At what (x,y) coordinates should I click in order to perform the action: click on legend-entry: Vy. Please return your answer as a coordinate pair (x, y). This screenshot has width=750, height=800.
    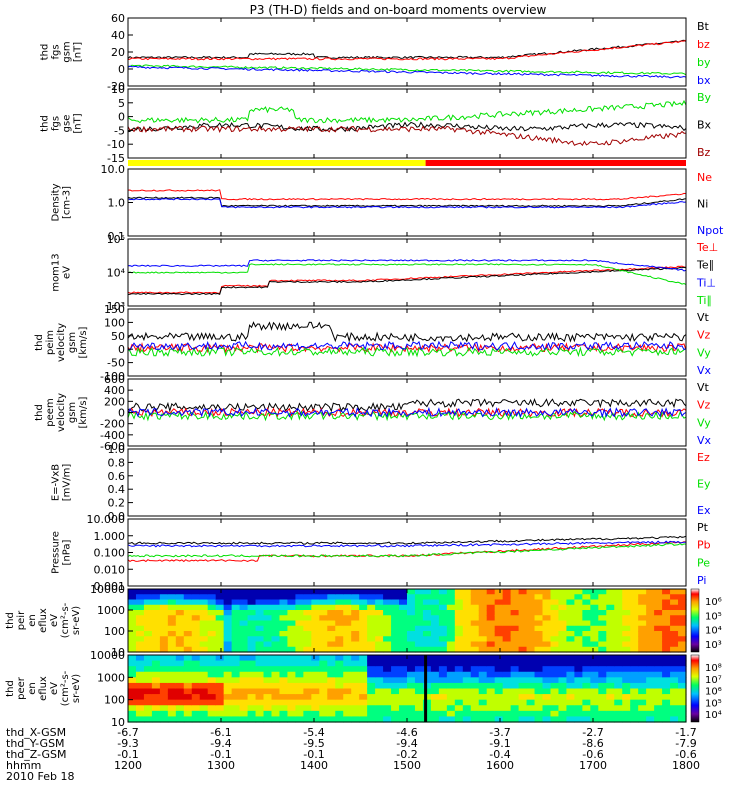
    Looking at the image, I should click on (704, 352).